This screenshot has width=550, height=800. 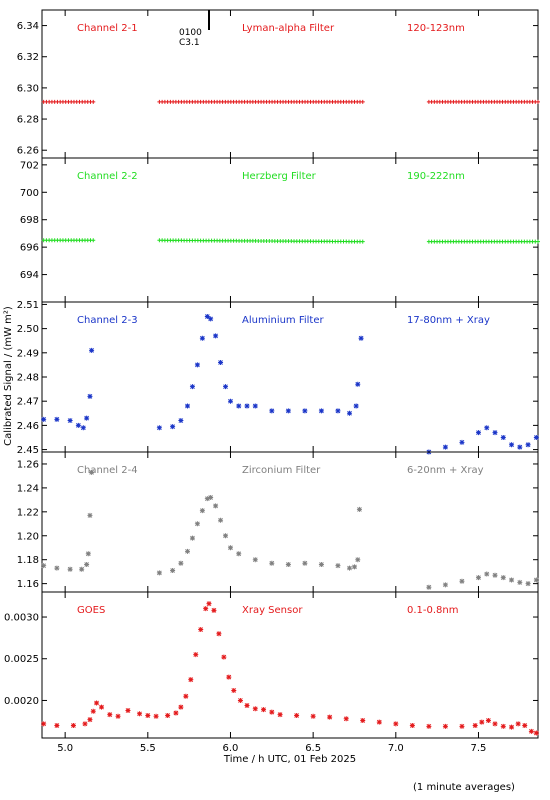 I want to click on panel-band: 17-80nm + Xray, so click(x=448, y=320).